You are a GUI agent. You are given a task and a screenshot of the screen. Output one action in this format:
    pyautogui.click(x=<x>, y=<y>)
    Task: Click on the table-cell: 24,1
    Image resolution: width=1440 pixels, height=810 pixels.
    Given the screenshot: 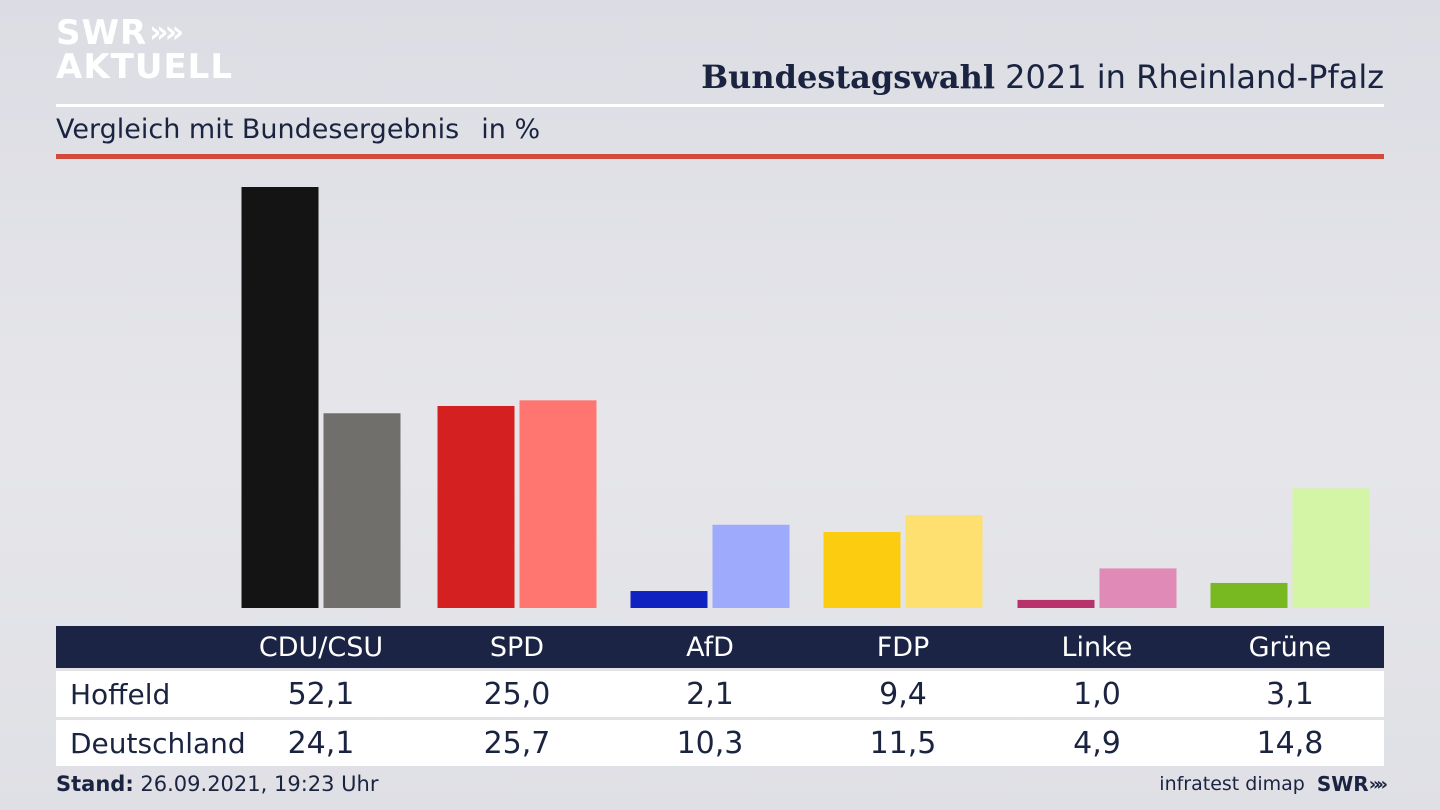 What is the action you would take?
    pyautogui.click(x=321, y=743)
    